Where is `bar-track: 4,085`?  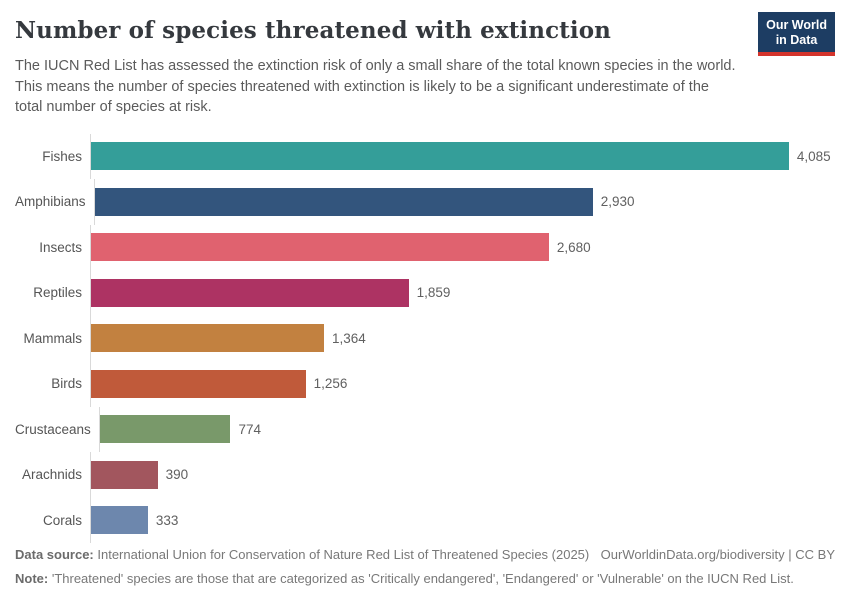
bar-track: 4,085 is located at coordinates (462, 156).